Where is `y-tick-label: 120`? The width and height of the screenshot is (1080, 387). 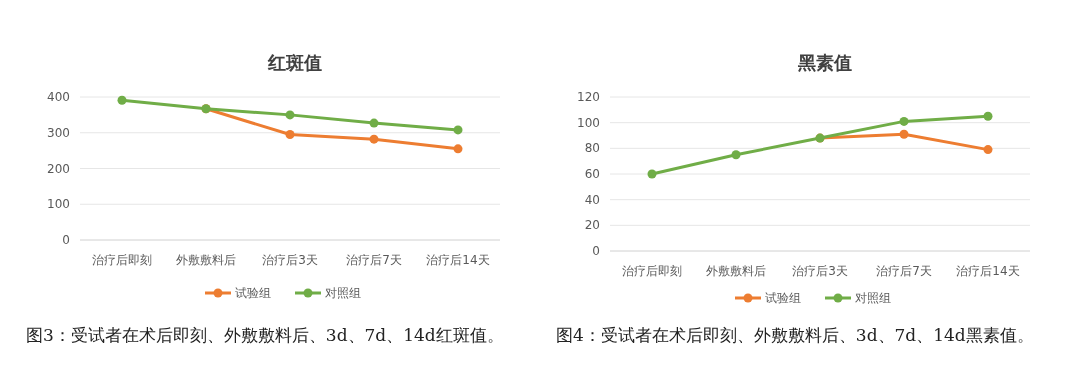
y-tick-label: 120 is located at coordinates (588, 97).